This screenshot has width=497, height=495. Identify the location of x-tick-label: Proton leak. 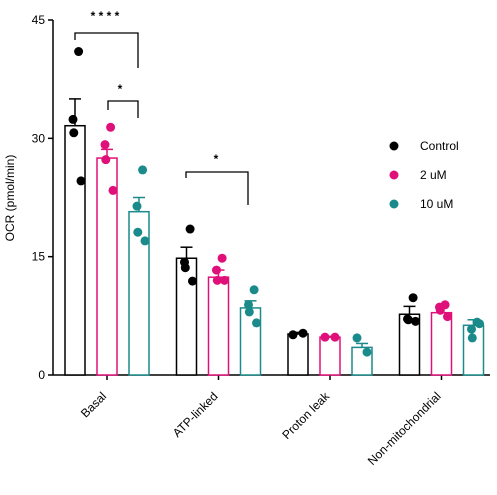
(306, 416).